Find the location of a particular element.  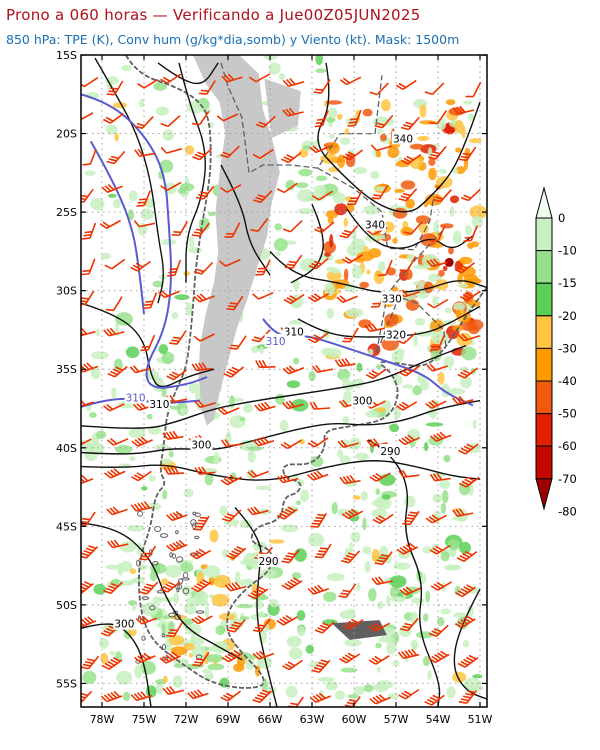

lat-tick-label: 45S is located at coordinates (66, 526).